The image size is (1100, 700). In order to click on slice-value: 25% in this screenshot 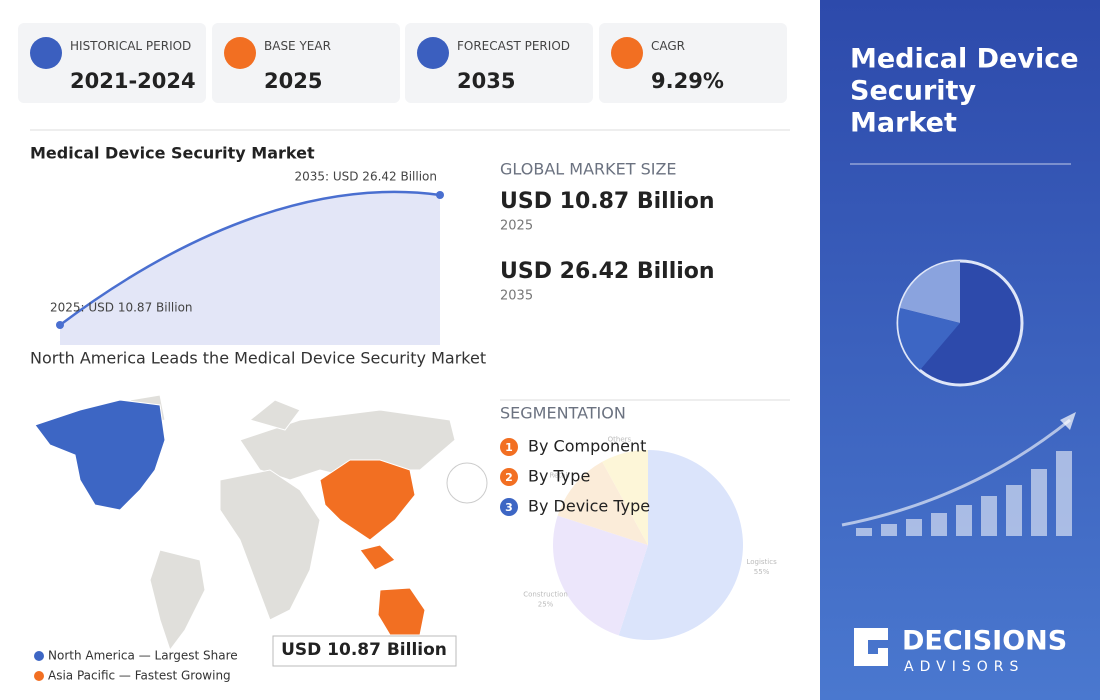, I will do `click(546, 604)`.